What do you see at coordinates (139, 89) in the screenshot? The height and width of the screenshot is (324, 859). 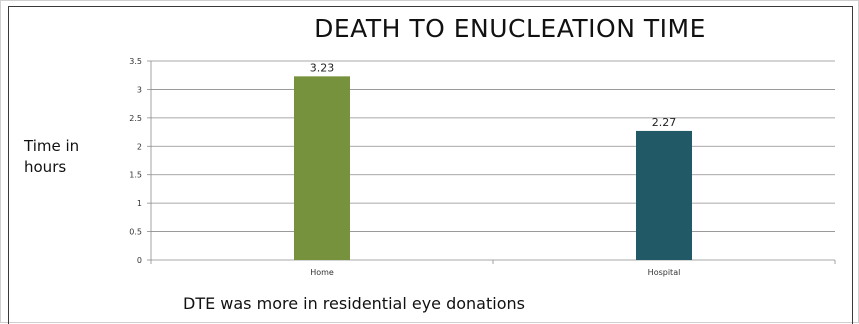 I see `y-tick-label: 3` at bounding box center [139, 89].